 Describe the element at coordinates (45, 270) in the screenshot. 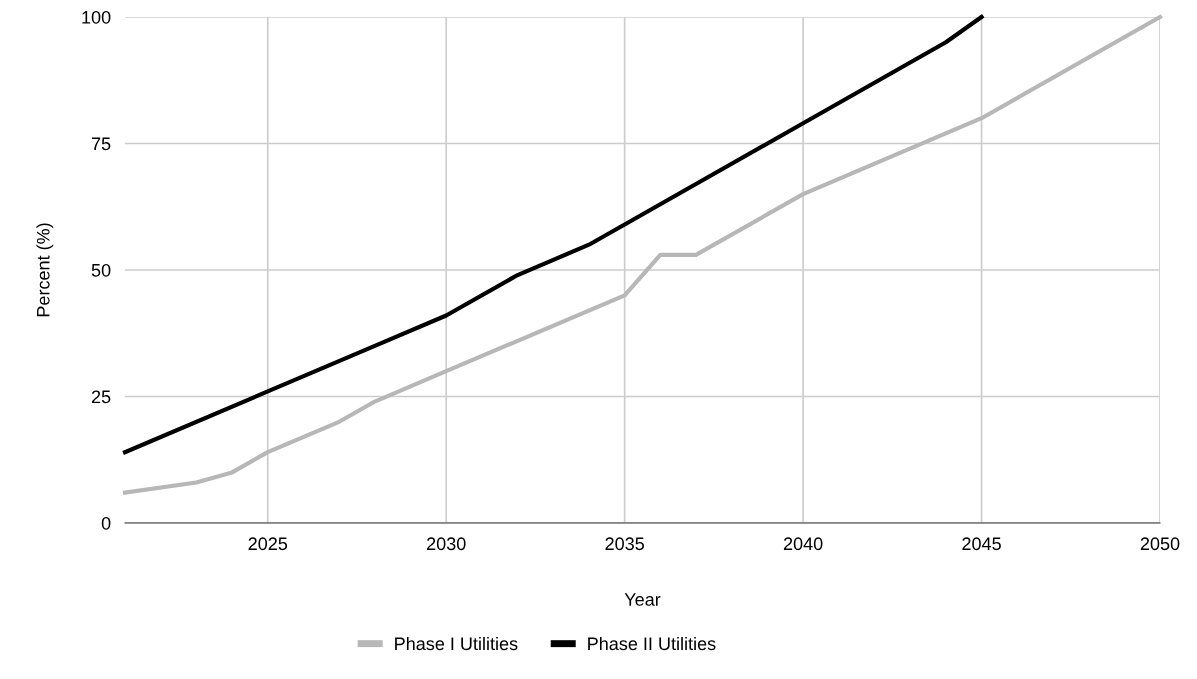

I see `y-axis-title: Percent (%)` at that location.